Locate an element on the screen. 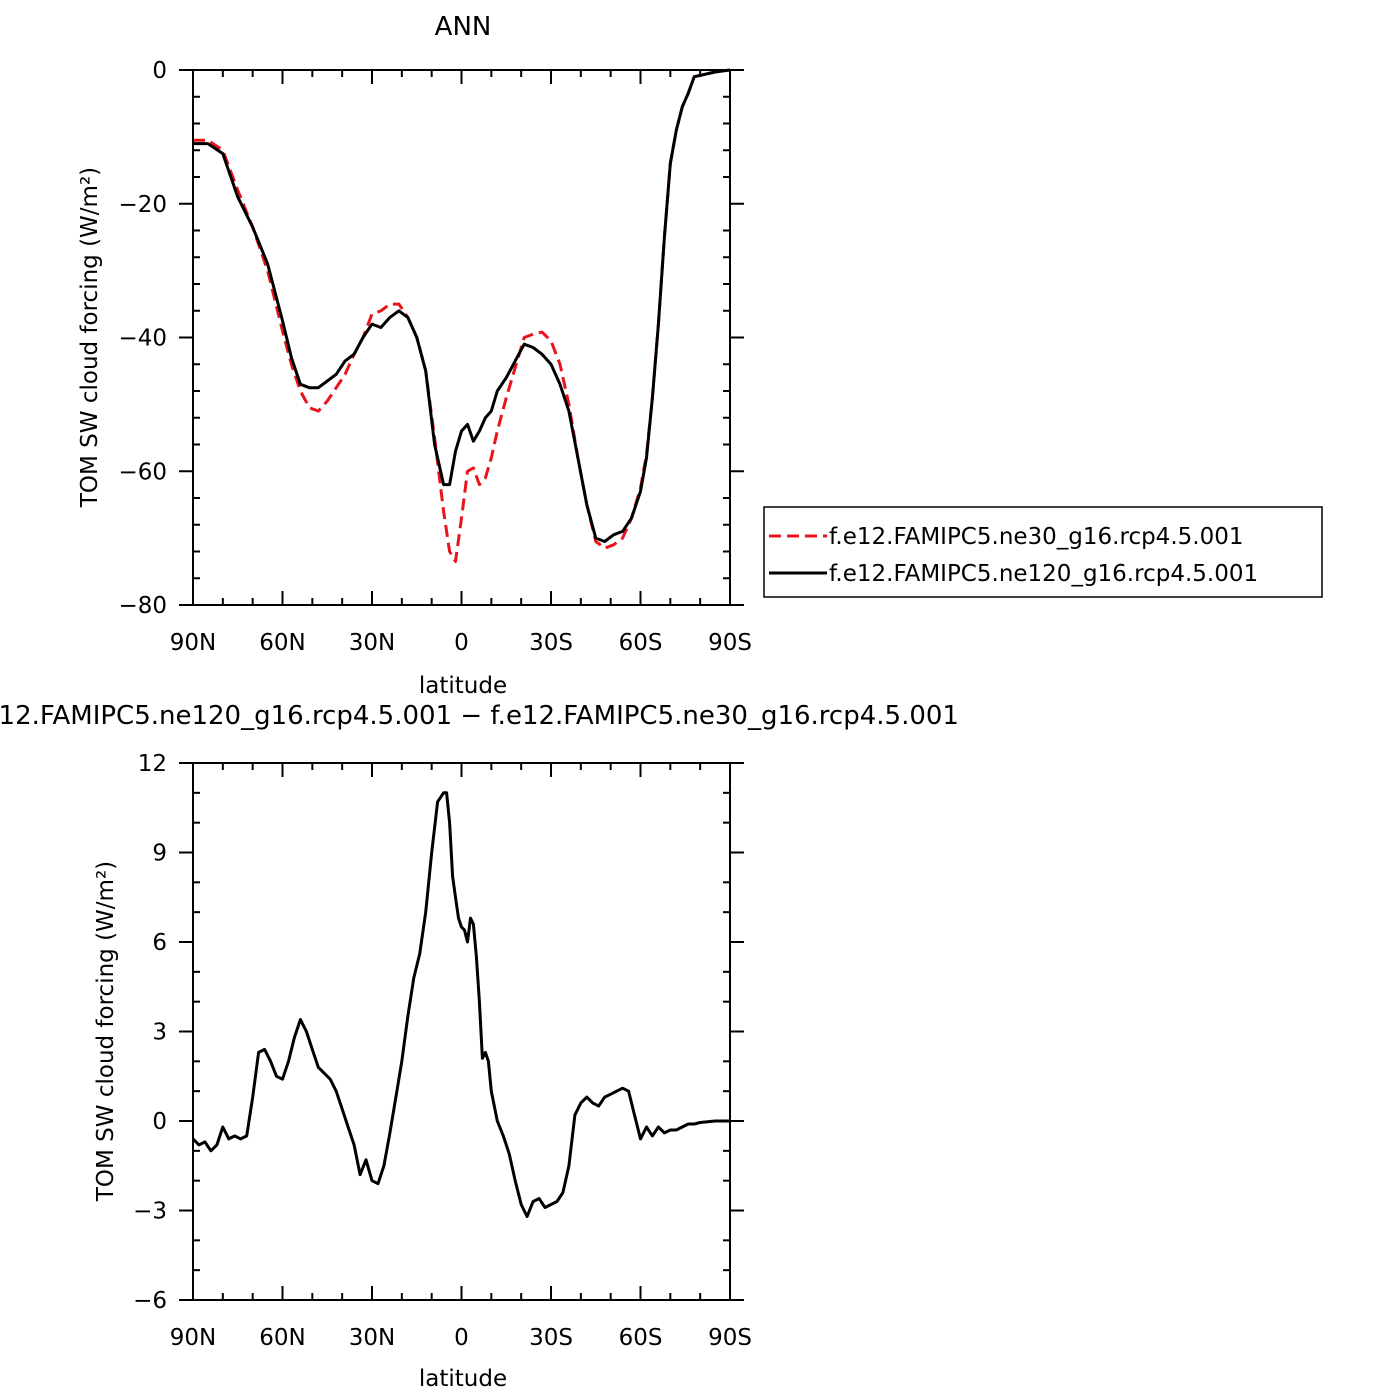 The width and height of the screenshot is (1397, 1397). y-tick-label: 6 is located at coordinates (159, 943).